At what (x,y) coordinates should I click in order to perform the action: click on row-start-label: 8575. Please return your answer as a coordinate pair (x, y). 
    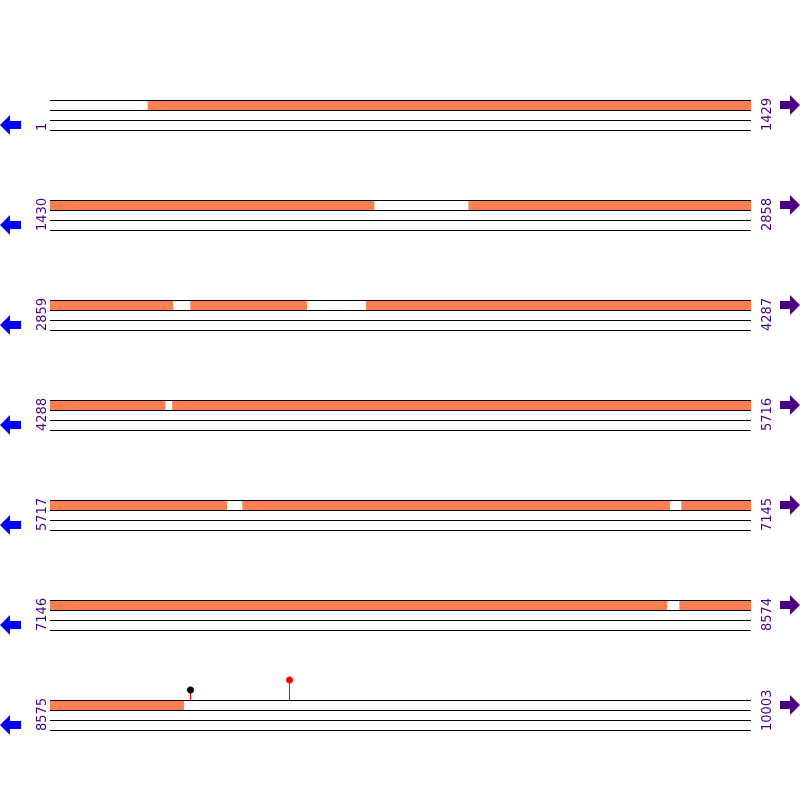
    Looking at the image, I should click on (42, 714).